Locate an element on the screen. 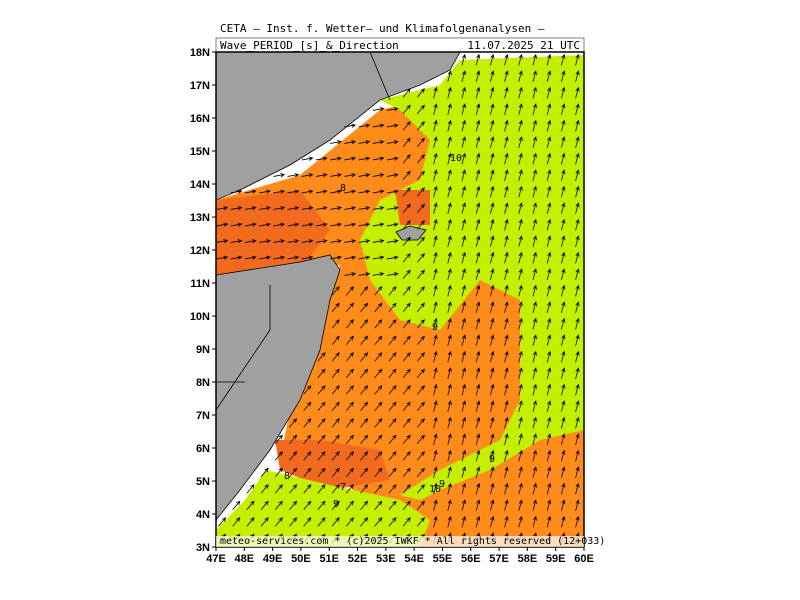 This screenshot has width=800, height=600. lon-label: 48E is located at coordinates (245, 559).